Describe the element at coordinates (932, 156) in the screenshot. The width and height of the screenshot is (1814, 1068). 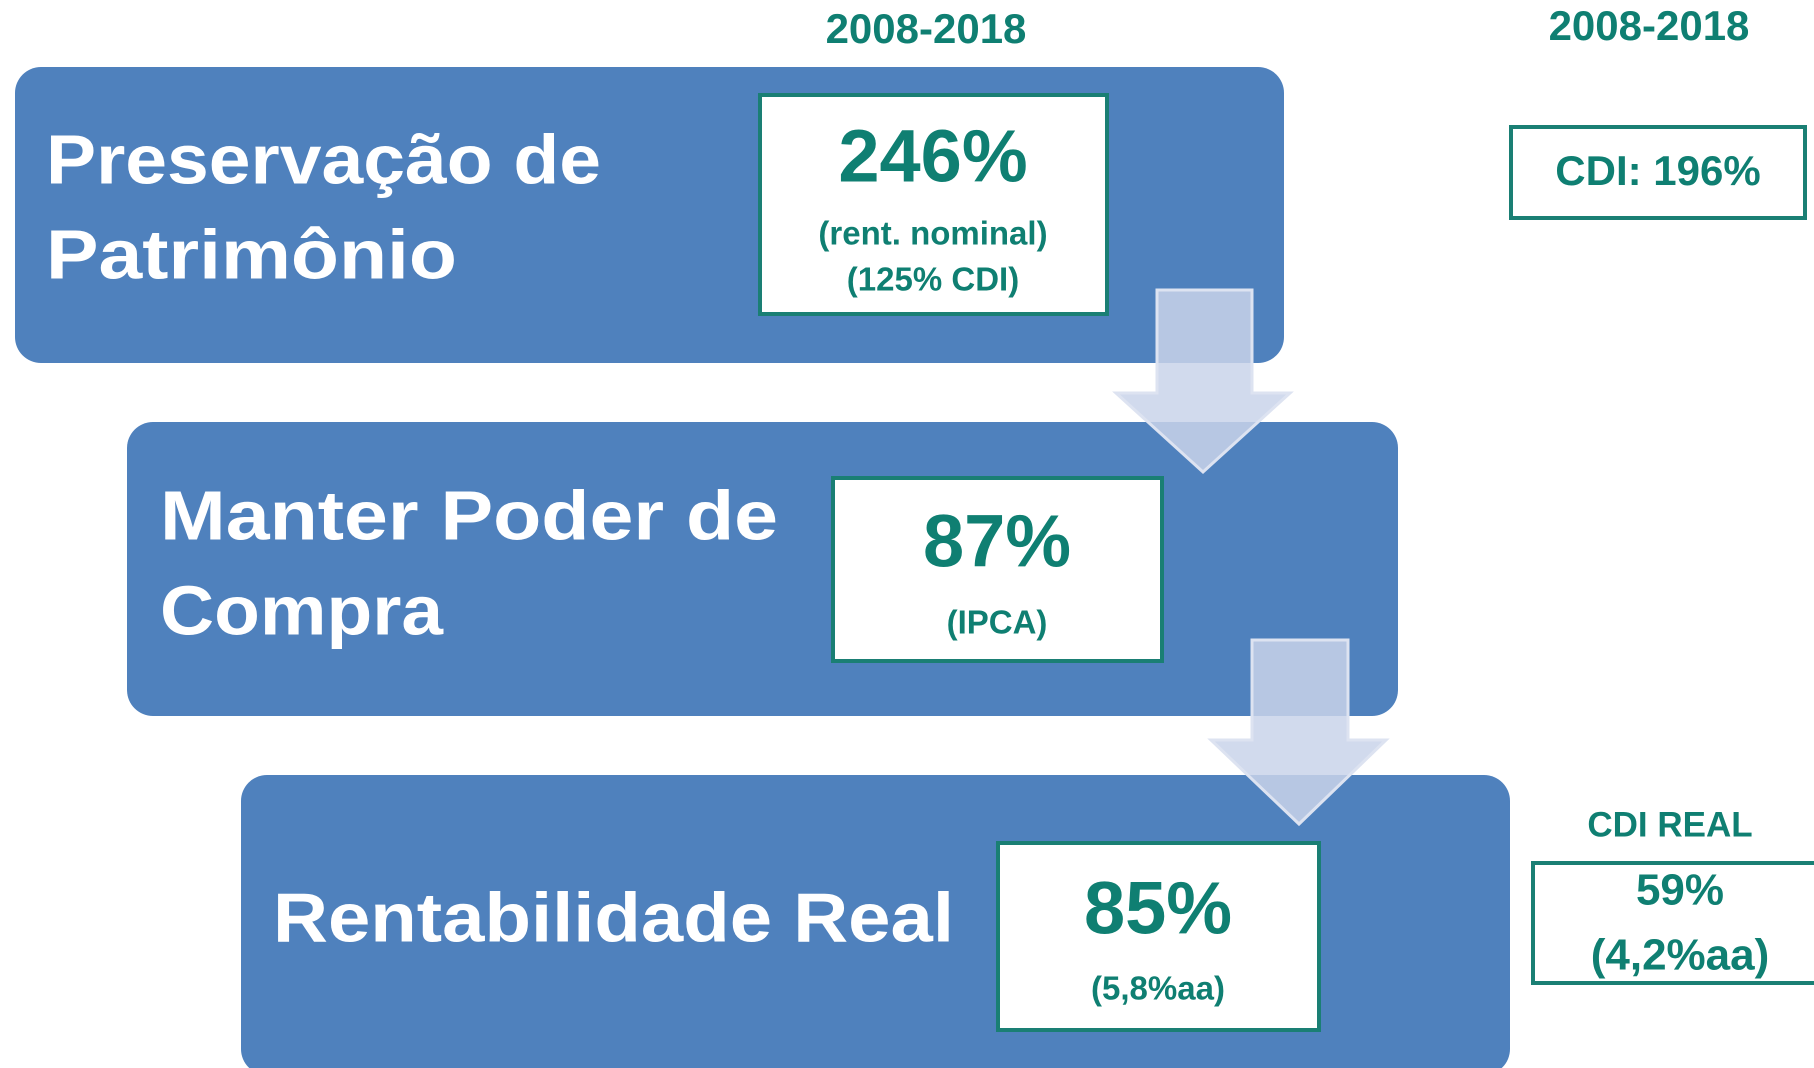
I see `value: 246%` at that location.